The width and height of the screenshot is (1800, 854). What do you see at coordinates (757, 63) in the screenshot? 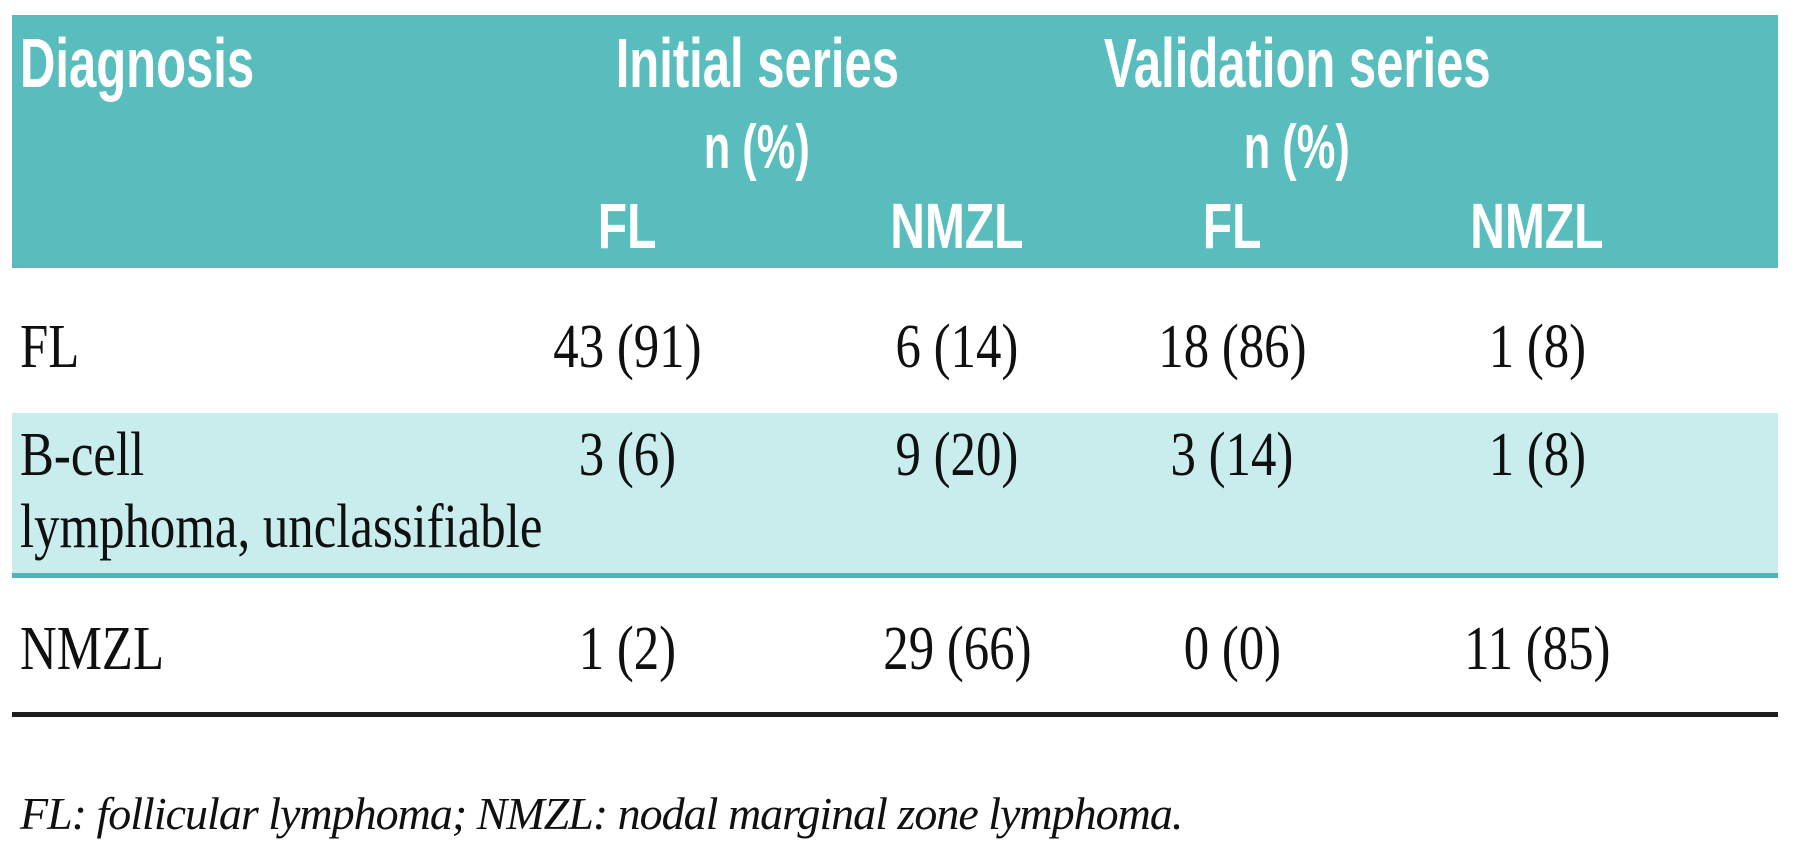
I see `initial-series-group-label: Initial series` at bounding box center [757, 63].